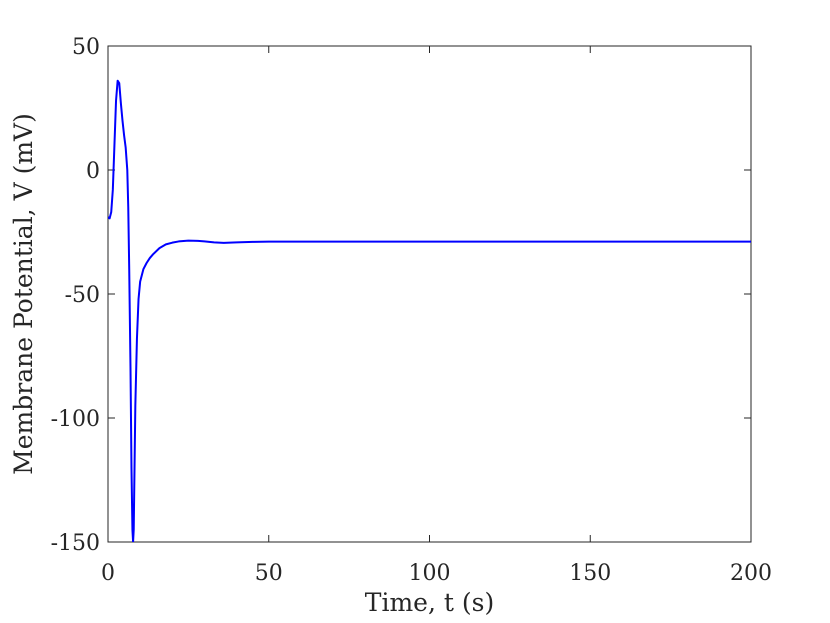 The width and height of the screenshot is (830, 623). I want to click on x-tick-label: 200, so click(751, 573).